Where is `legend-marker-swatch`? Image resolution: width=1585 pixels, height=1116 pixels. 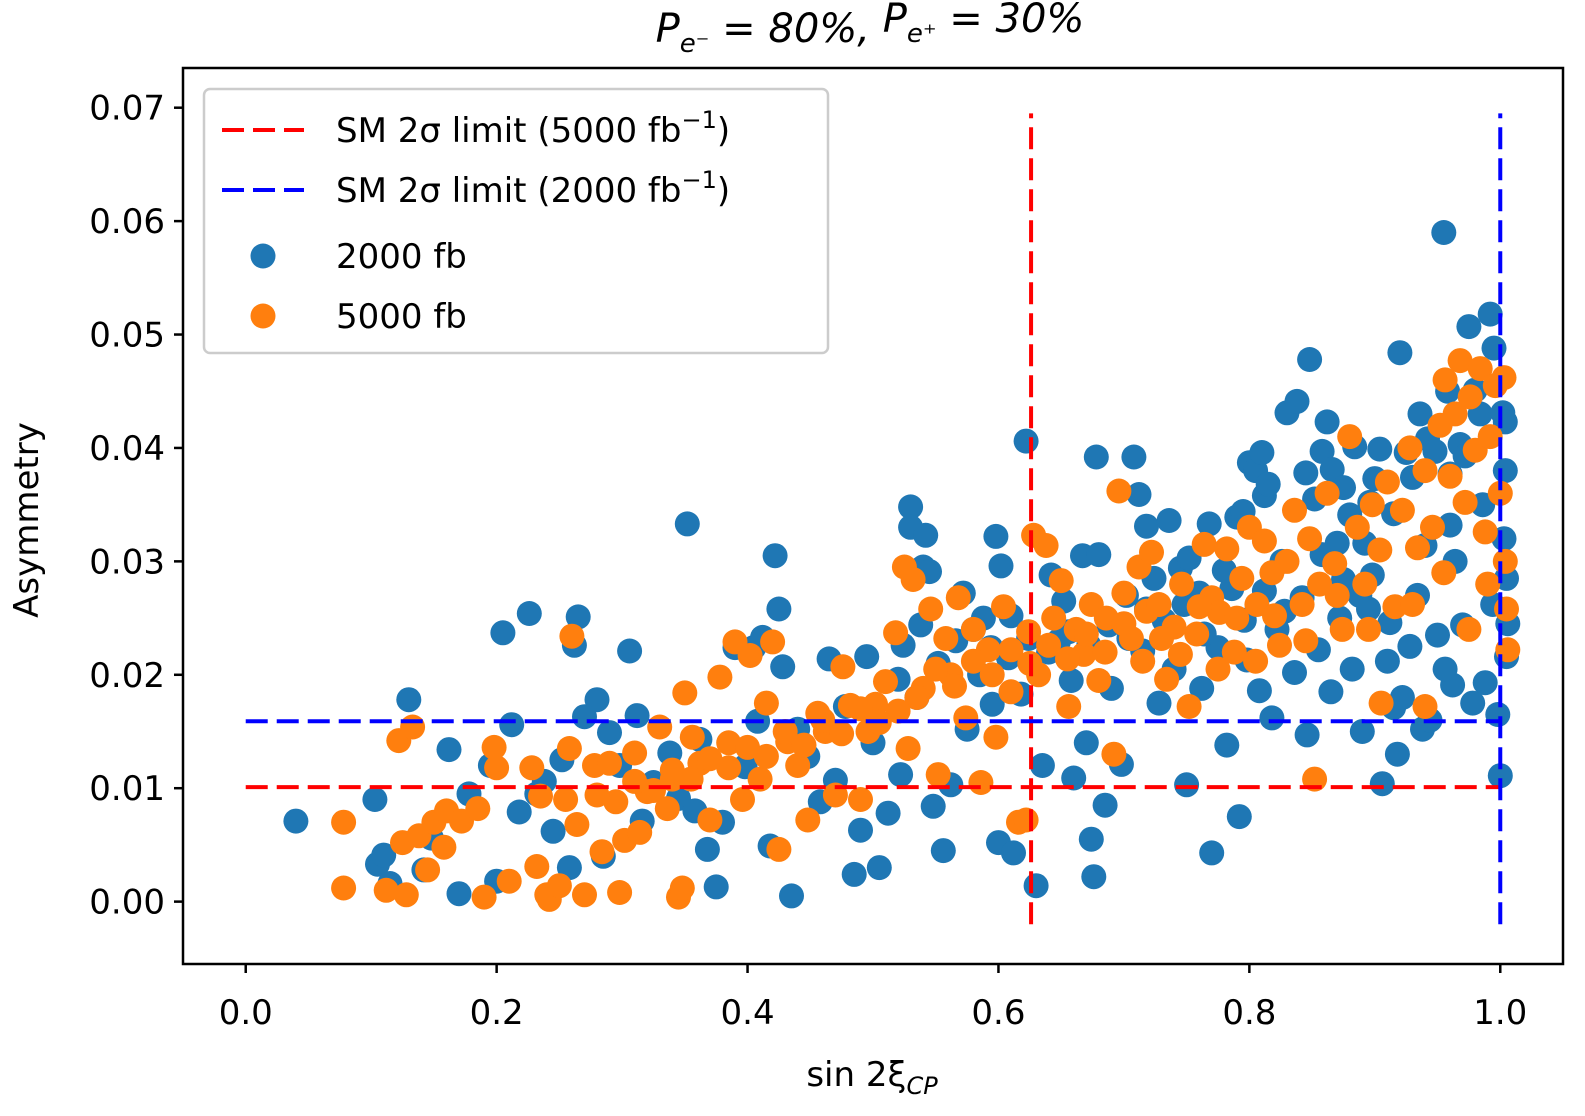 legend-marker-swatch is located at coordinates (263, 256).